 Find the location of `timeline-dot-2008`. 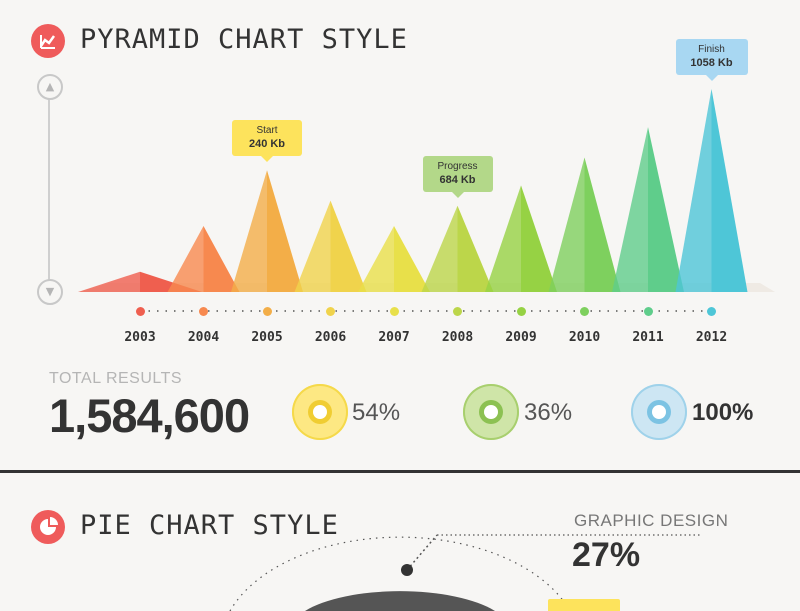

timeline-dot-2008 is located at coordinates (457, 311).